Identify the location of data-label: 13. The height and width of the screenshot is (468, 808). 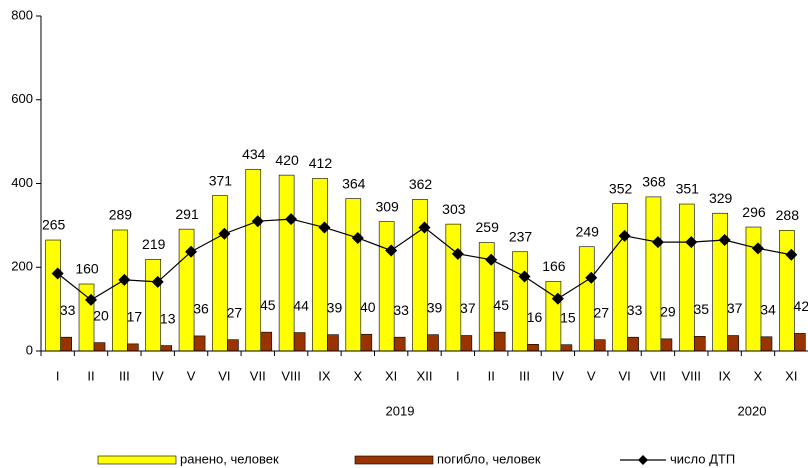
(168, 318).